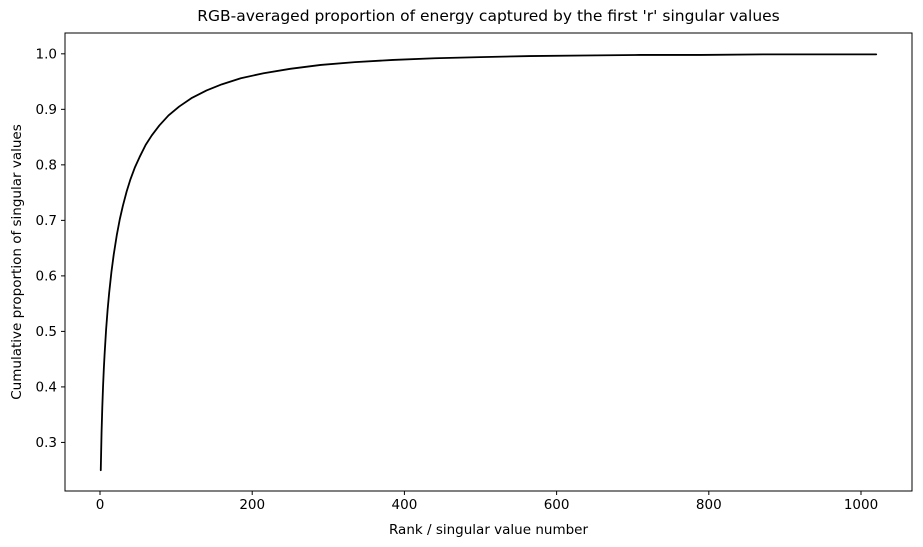 The width and height of the screenshot is (923, 547). I want to click on x-tick-label: 200, so click(252, 505).